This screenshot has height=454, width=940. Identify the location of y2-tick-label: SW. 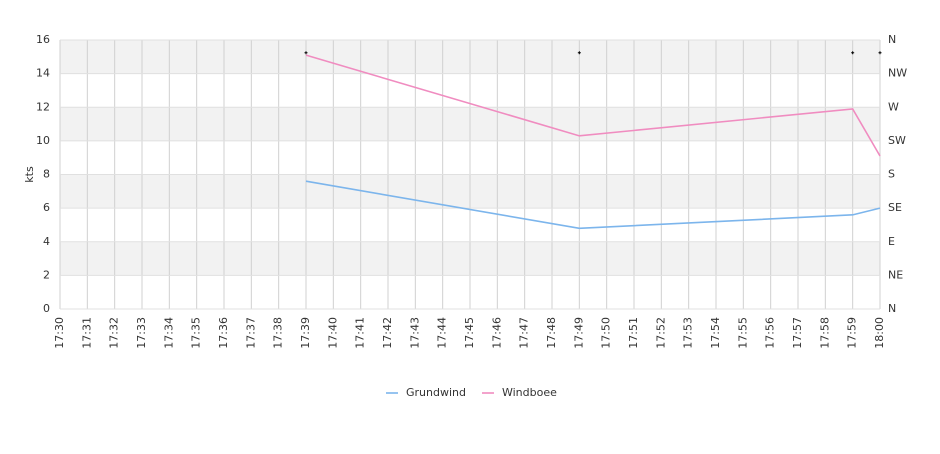
(897, 140).